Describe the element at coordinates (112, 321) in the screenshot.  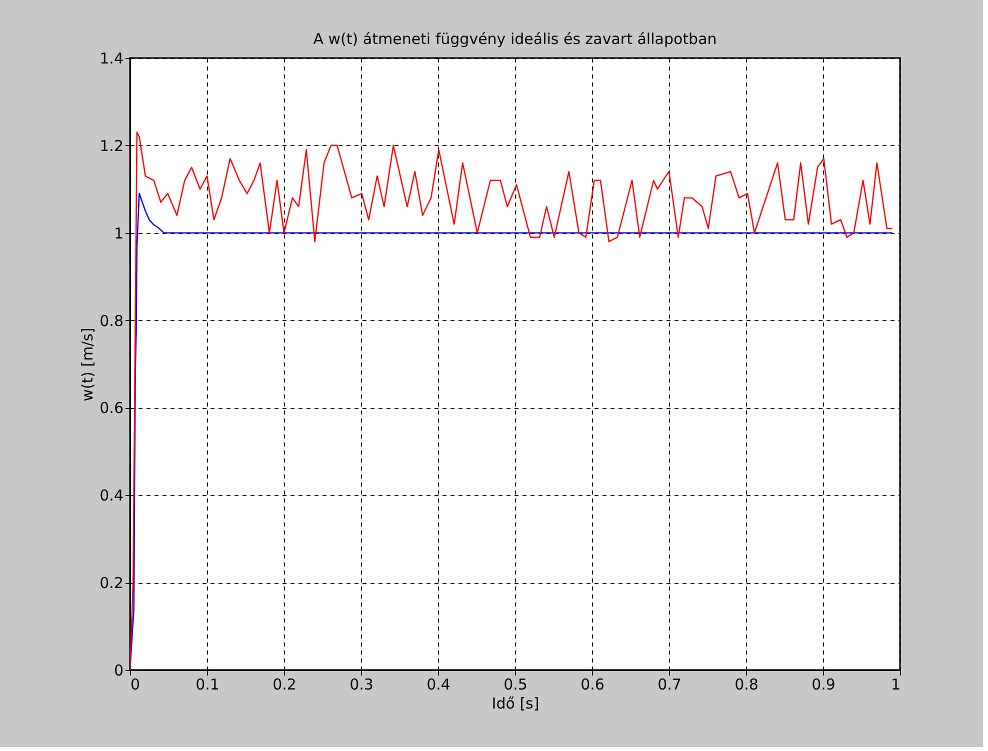
I see `y-tick-label: 0.8` at that location.